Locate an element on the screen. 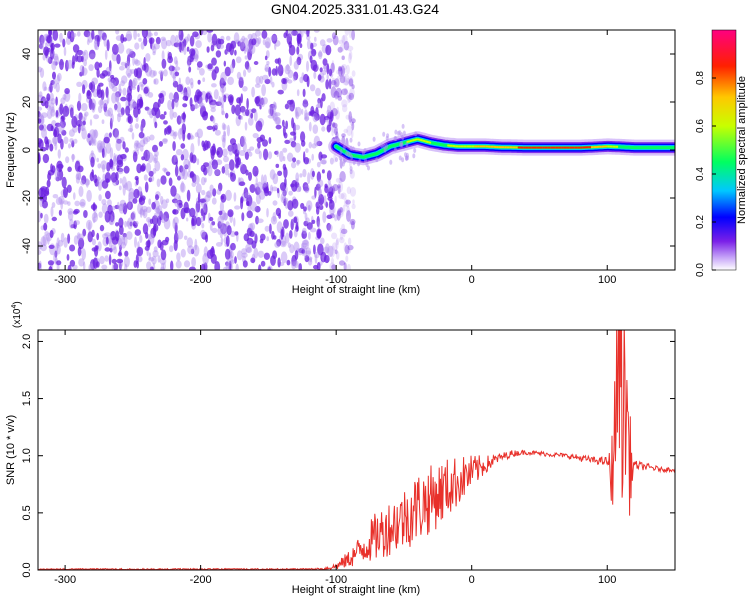 This screenshot has height=600, width=750. colorbar-tick-label: 0.8 is located at coordinates (700, 78).